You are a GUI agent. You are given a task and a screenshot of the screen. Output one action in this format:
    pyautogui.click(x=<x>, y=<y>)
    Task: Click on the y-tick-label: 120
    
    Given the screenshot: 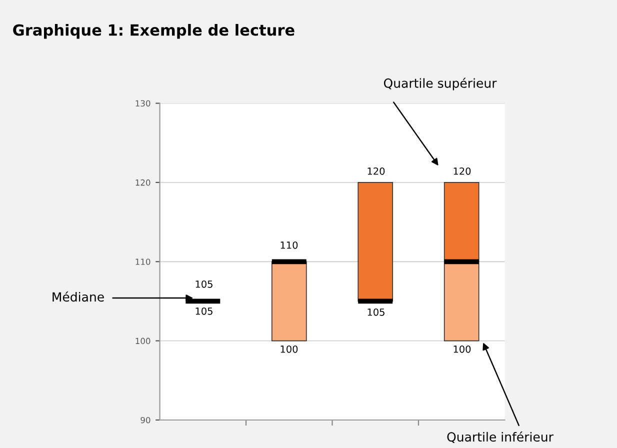 What is the action you would take?
    pyautogui.click(x=143, y=182)
    